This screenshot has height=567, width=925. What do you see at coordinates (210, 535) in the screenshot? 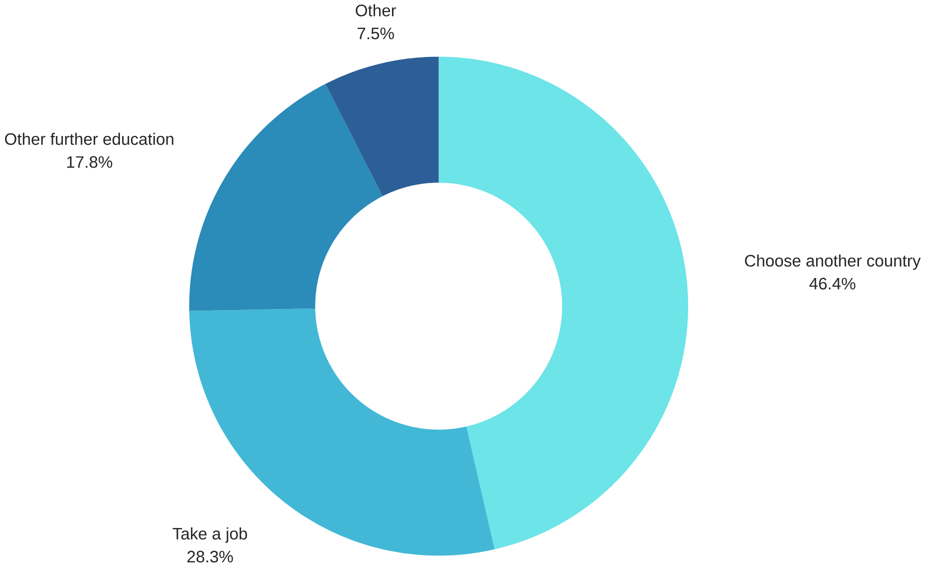
I see `slice-label: Take a job` at bounding box center [210, 535].